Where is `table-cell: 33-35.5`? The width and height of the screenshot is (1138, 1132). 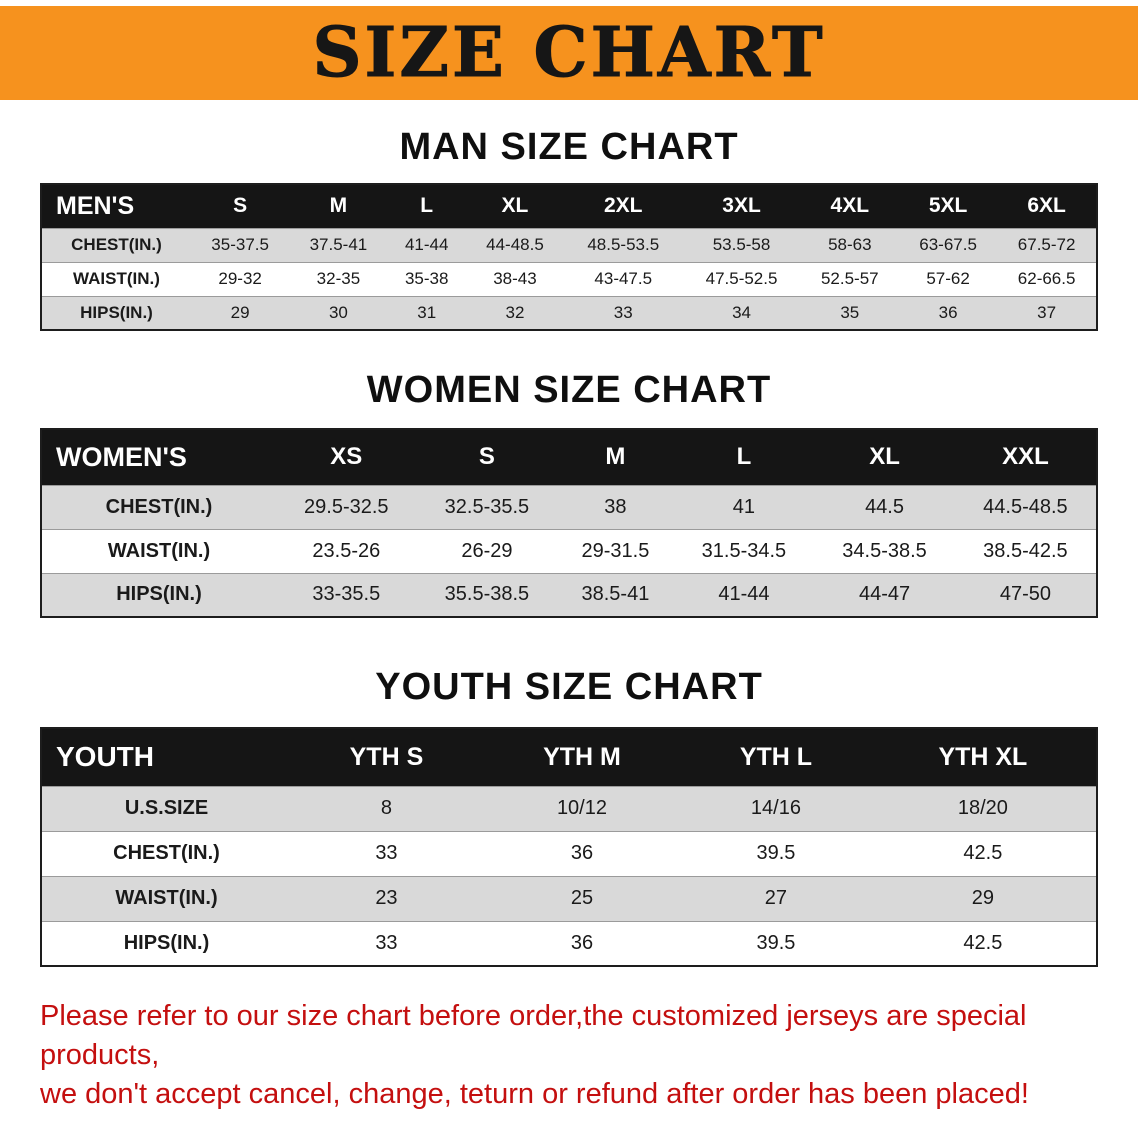 table-cell: 33-35.5 is located at coordinates (346, 595).